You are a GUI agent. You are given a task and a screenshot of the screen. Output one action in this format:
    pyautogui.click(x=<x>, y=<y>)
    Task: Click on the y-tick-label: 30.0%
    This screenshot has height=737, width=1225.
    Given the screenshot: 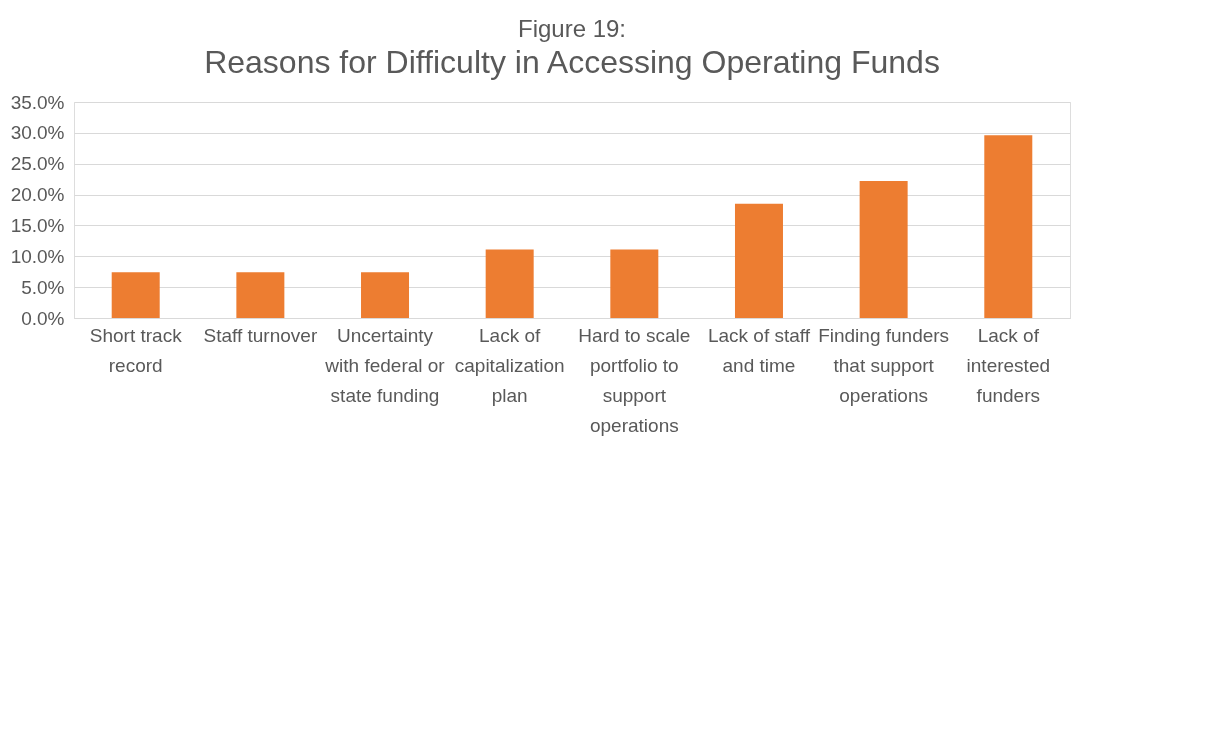 What is the action you would take?
    pyautogui.click(x=37, y=133)
    